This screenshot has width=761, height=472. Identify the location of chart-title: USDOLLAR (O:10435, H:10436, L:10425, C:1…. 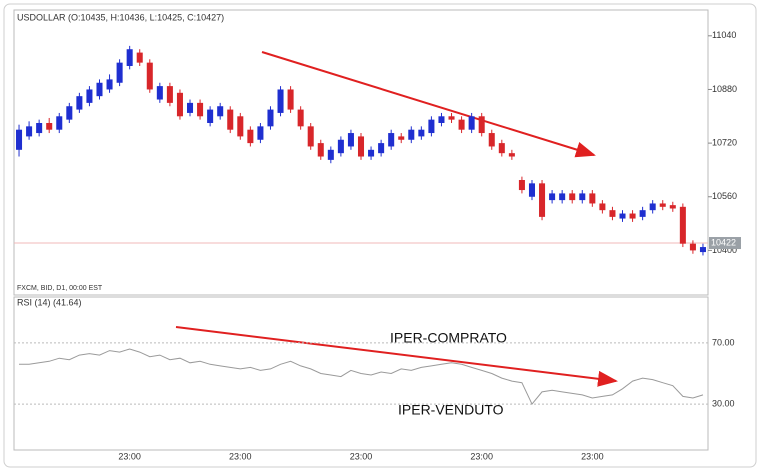
(120, 17).